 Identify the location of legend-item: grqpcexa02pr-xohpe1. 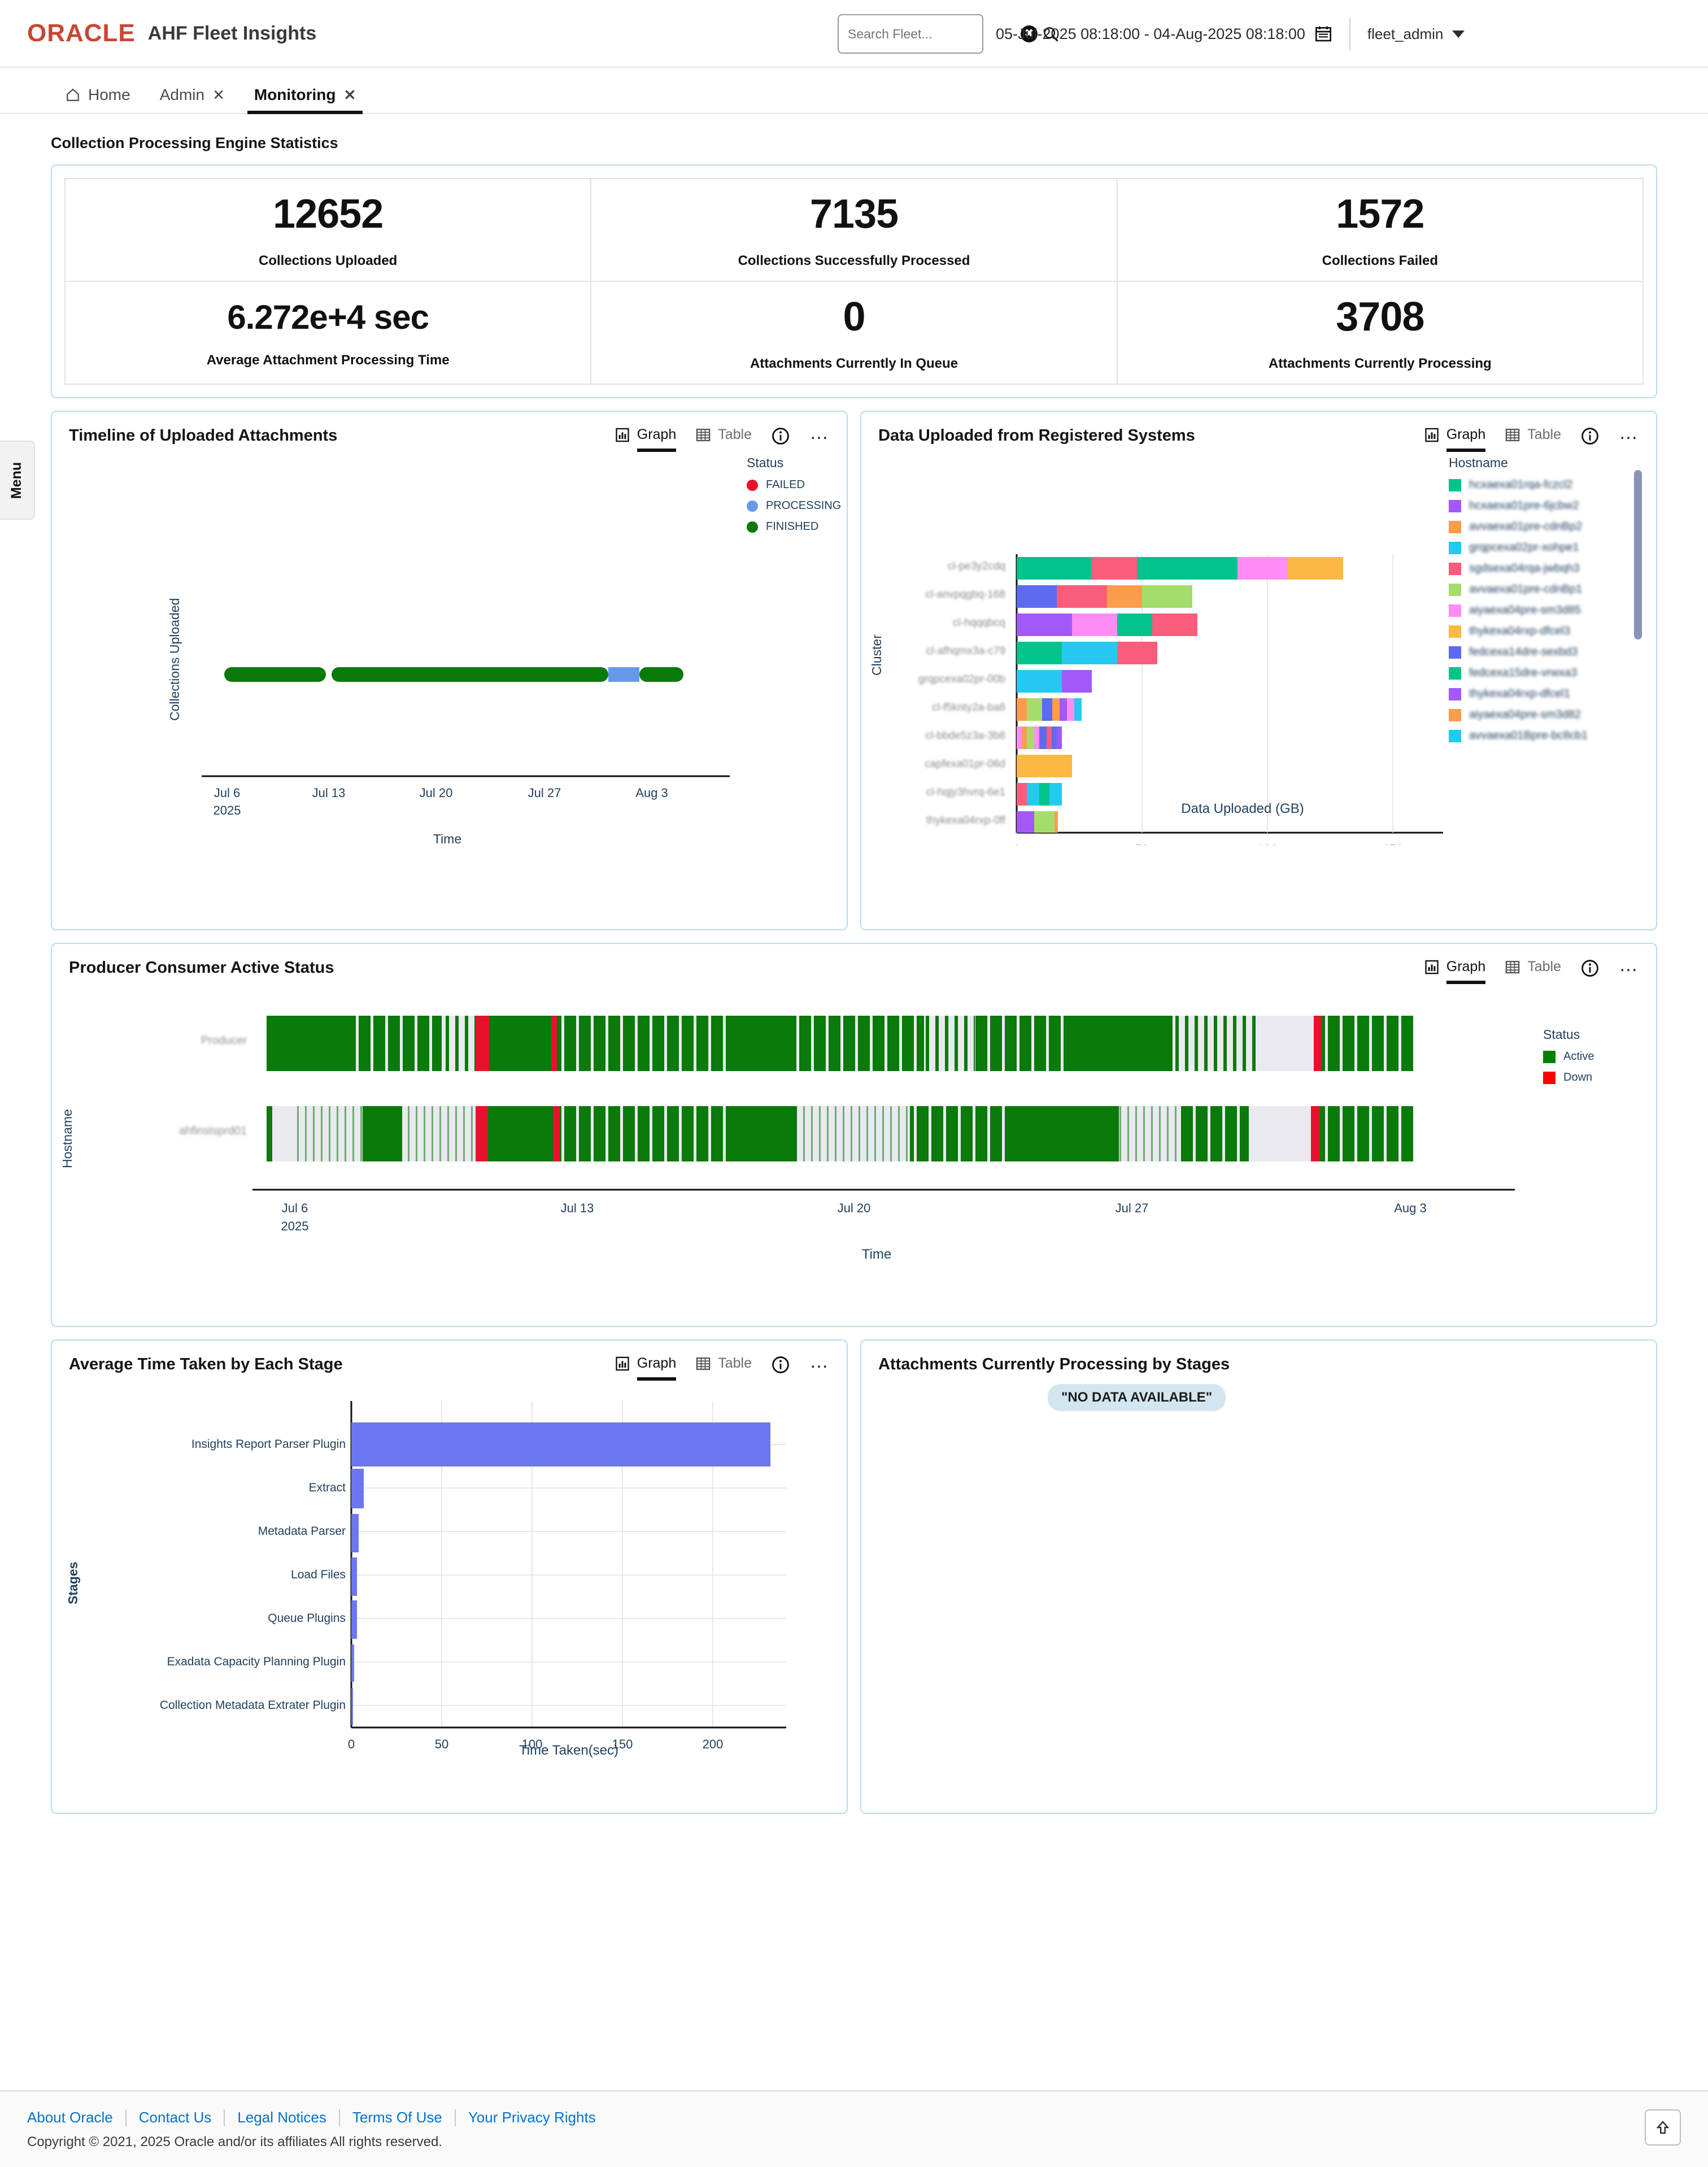
(1542, 547).